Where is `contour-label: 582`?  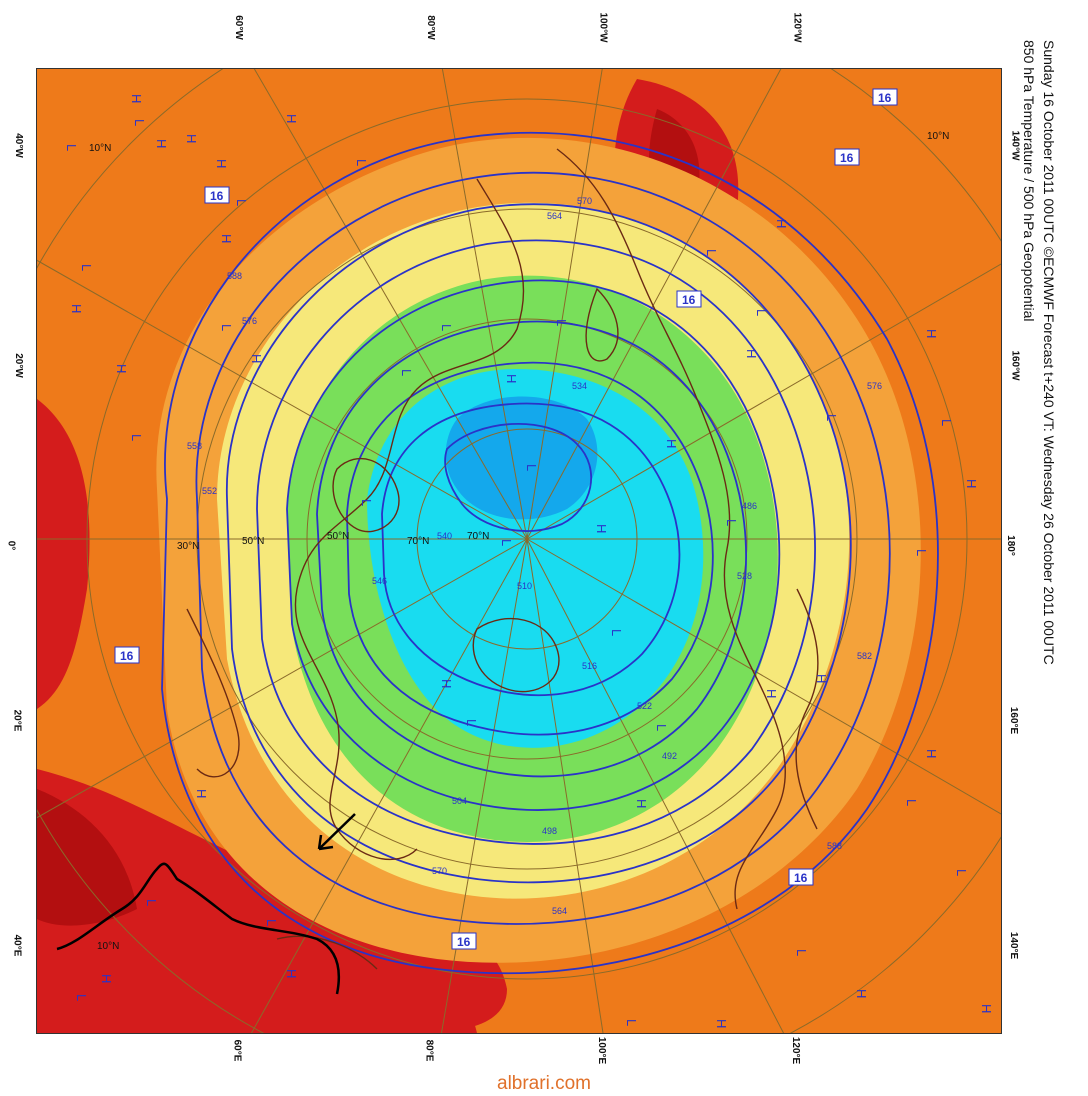 contour-label: 582 is located at coordinates (864, 656).